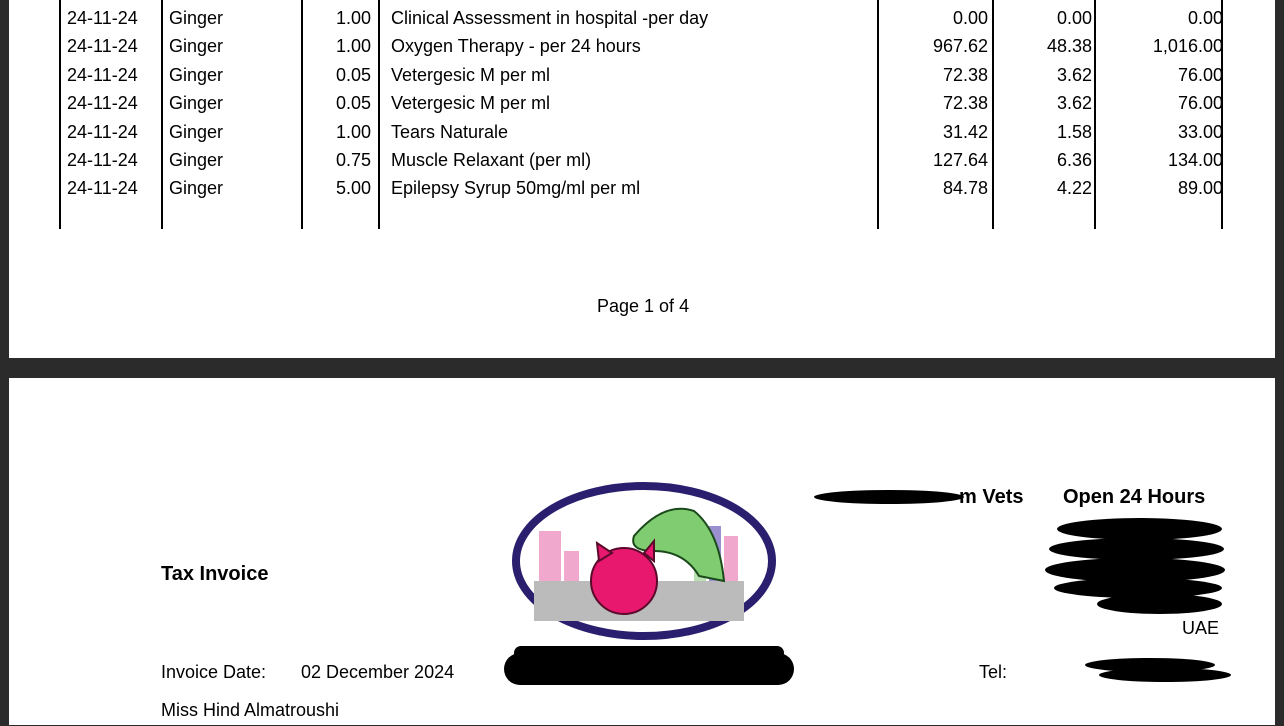 The image size is (1284, 726). What do you see at coordinates (353, 160) in the screenshot?
I see `cell-qty: 0.75` at bounding box center [353, 160].